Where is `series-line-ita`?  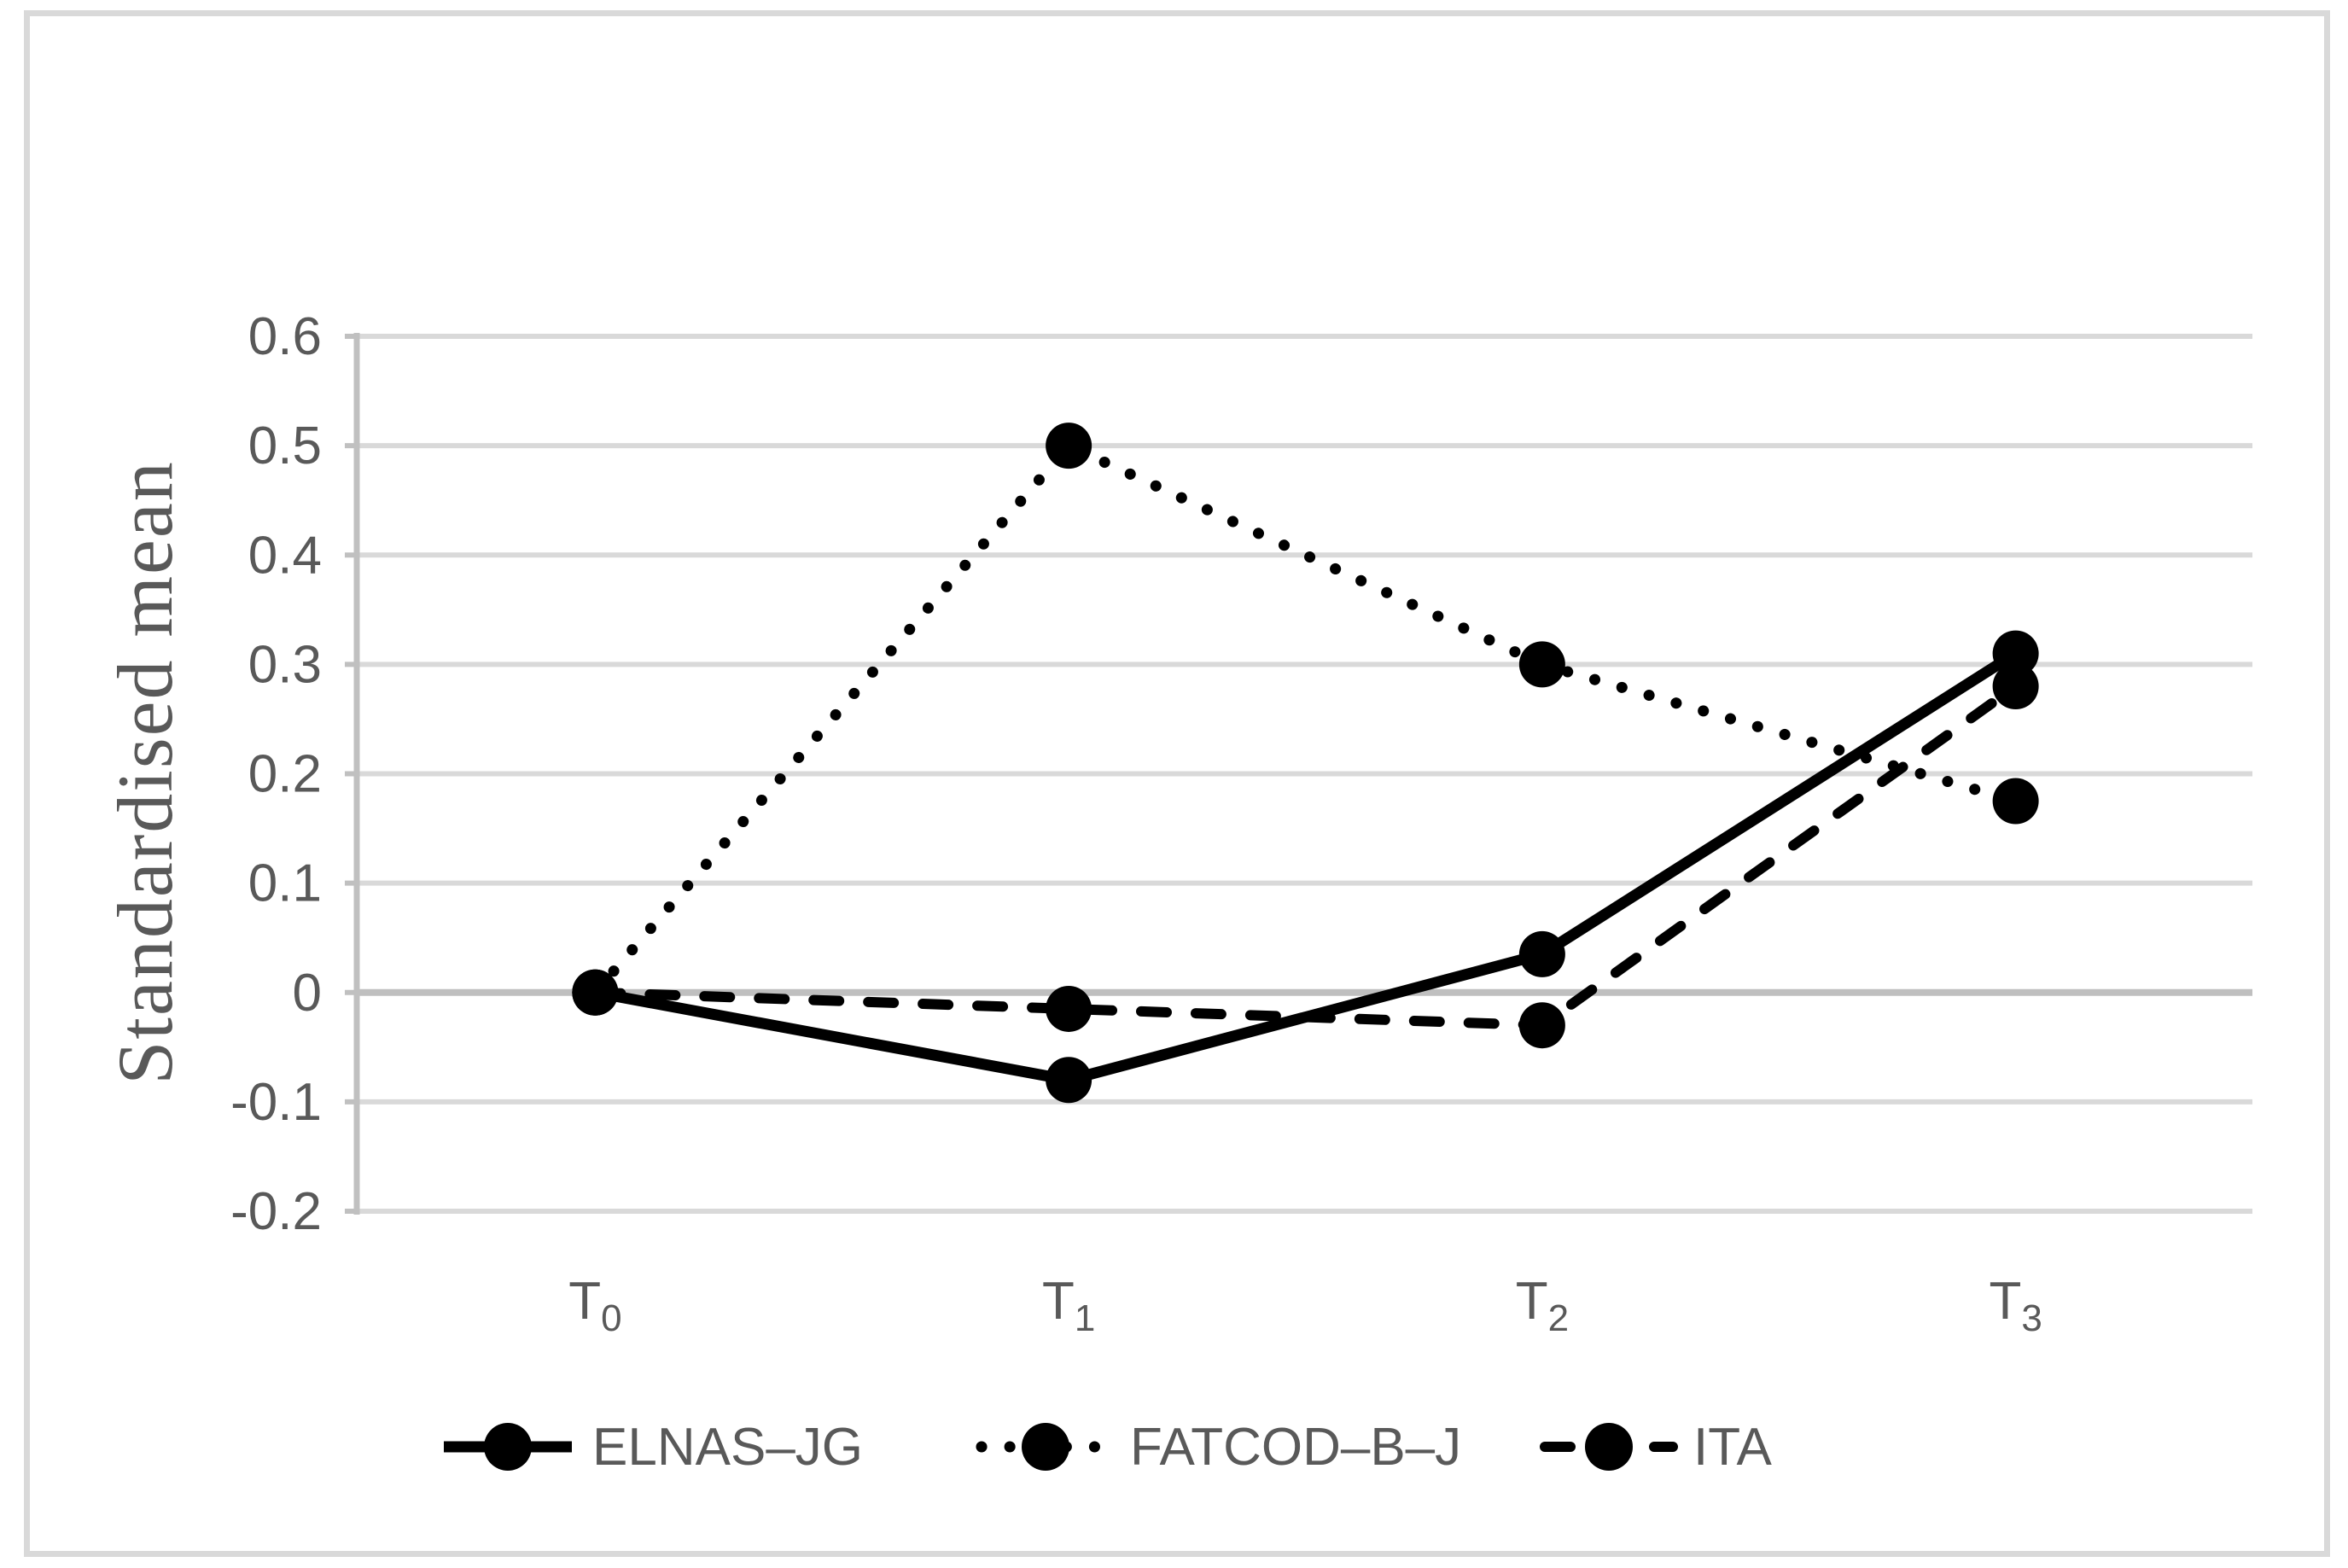
series-line-ita is located at coordinates (1305, 856).